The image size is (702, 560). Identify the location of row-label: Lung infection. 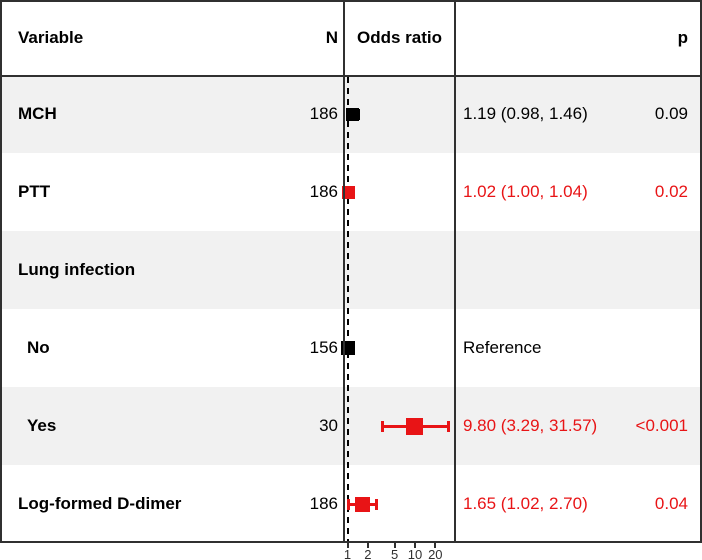
(77, 269).